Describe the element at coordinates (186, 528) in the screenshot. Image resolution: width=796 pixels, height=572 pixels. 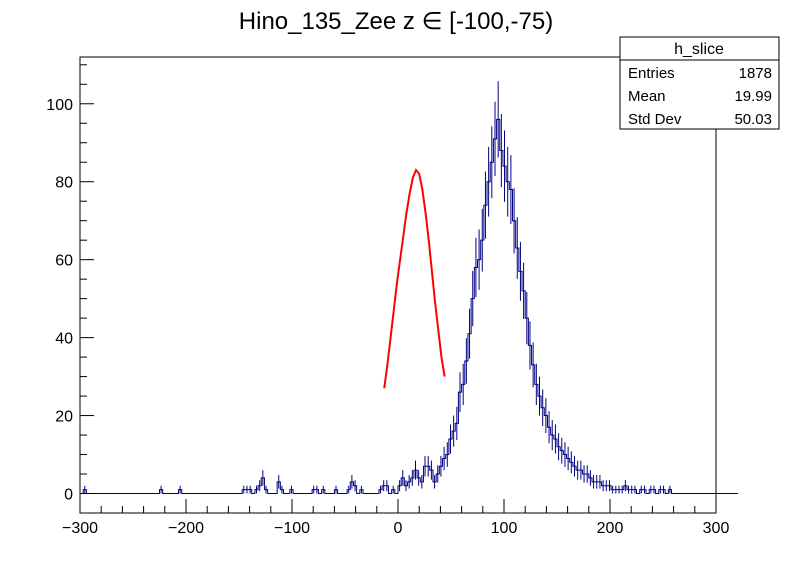
I see `x-tick-label: −200` at that location.